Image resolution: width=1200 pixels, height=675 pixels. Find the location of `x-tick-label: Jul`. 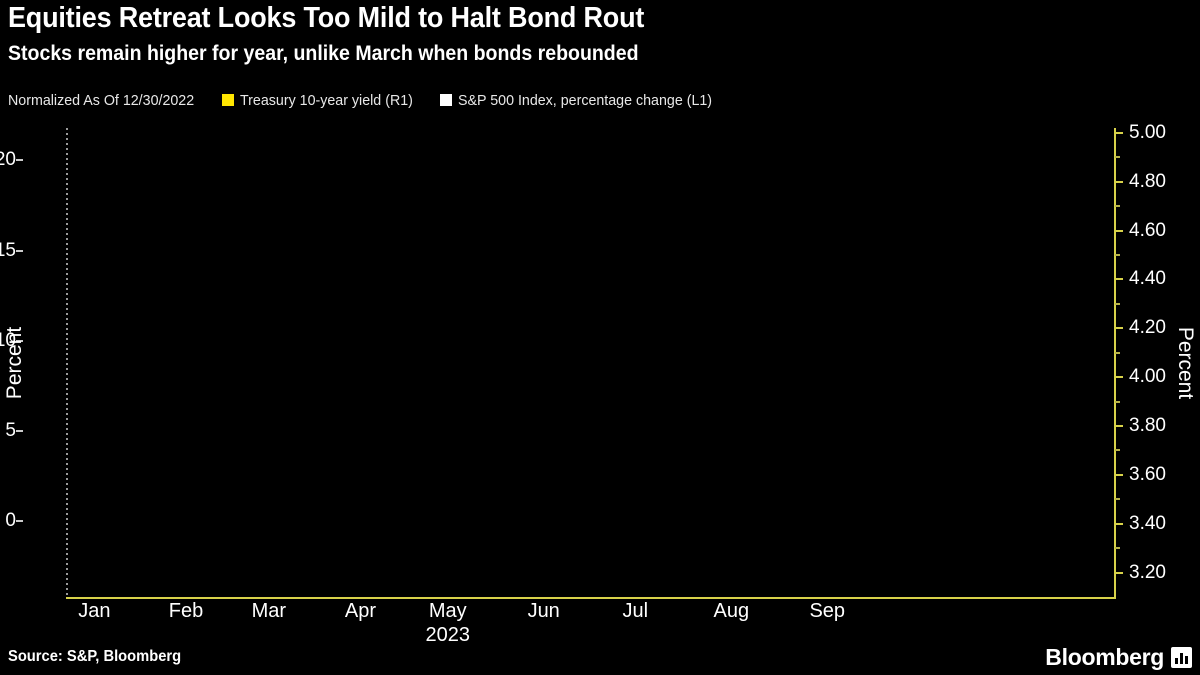

x-tick-label: Jul is located at coordinates (635, 611).